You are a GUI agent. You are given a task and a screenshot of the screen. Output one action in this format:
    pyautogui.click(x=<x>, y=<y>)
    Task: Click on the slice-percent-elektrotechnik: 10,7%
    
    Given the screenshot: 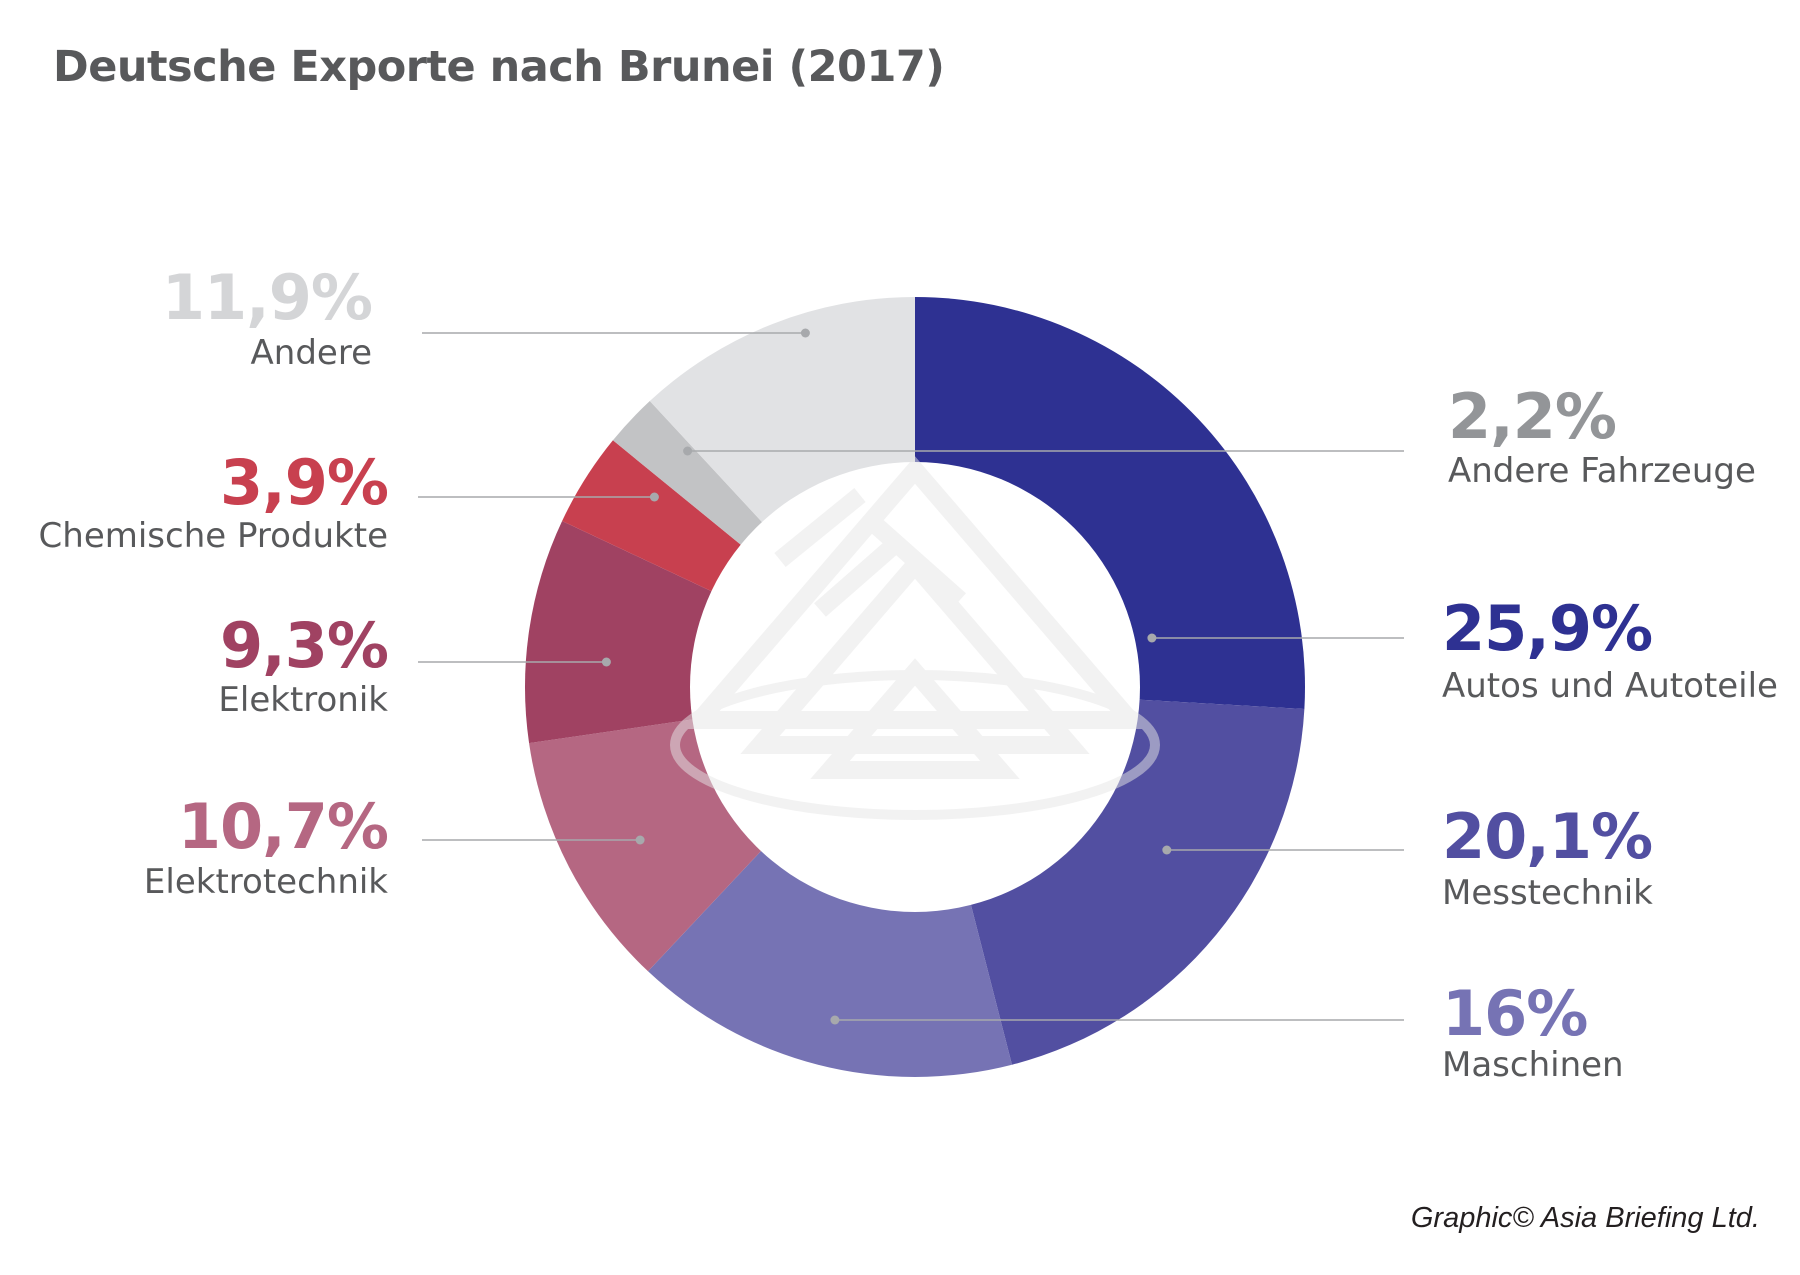 What is the action you would take?
    pyautogui.click(x=283, y=826)
    